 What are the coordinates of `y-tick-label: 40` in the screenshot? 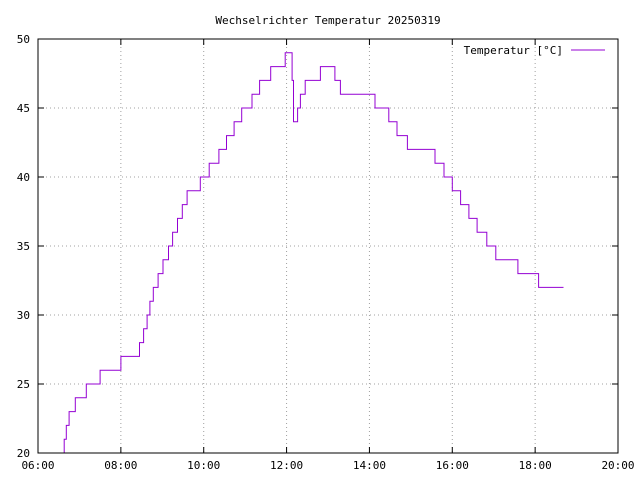 It's located at (23, 177).